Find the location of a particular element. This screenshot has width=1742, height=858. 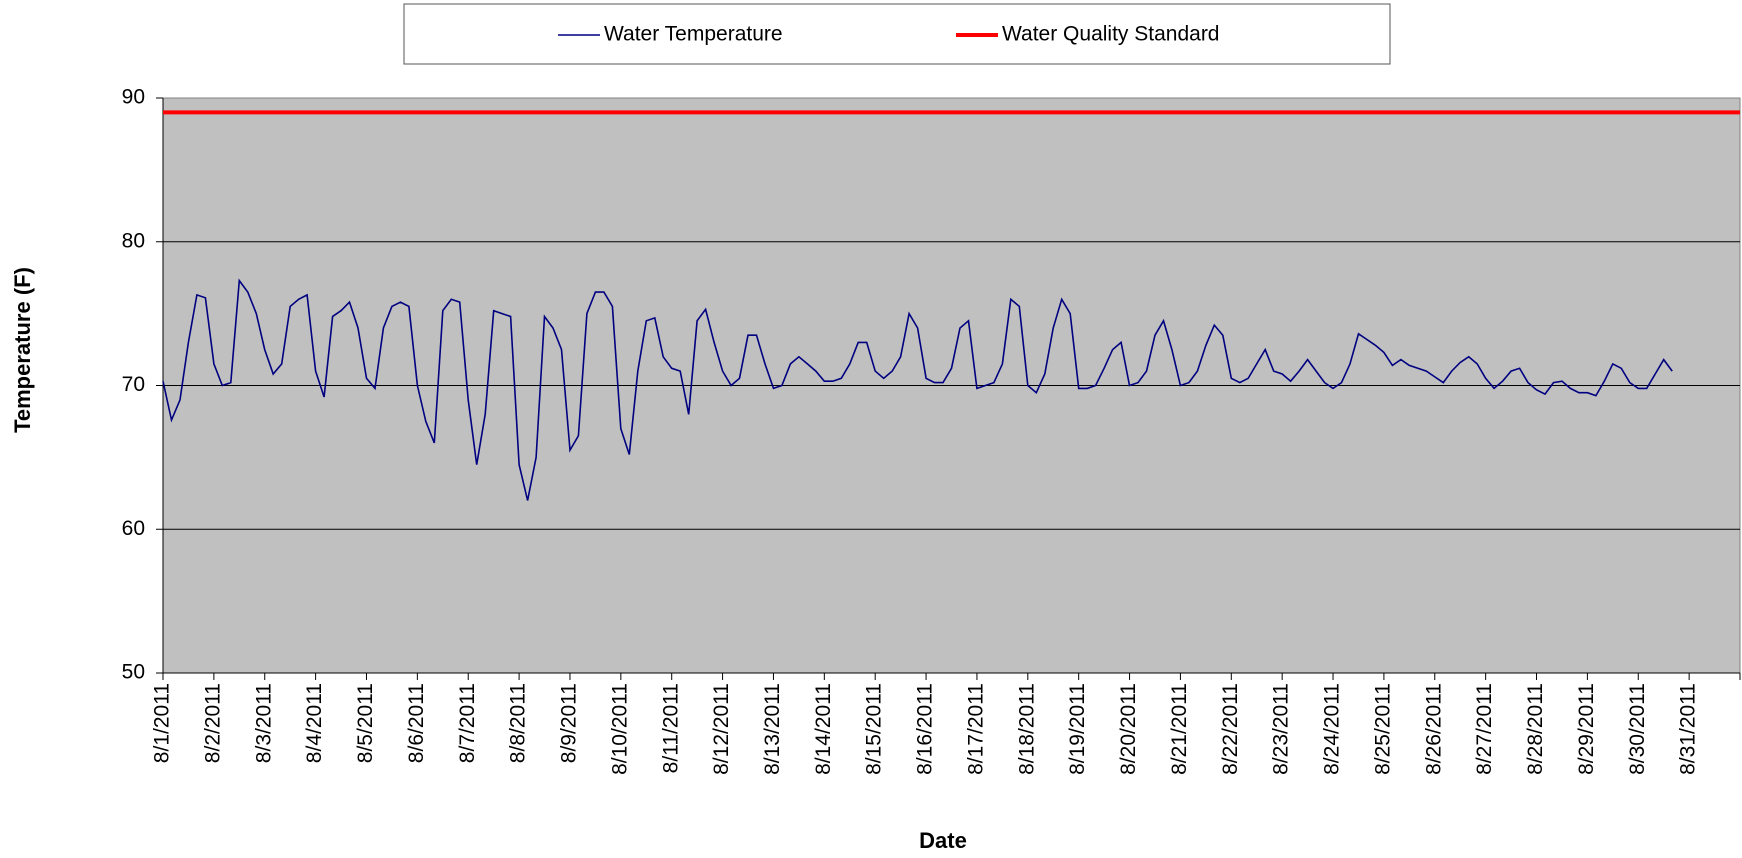

x-tick-label: 8/3/2011 is located at coordinates (263, 723).